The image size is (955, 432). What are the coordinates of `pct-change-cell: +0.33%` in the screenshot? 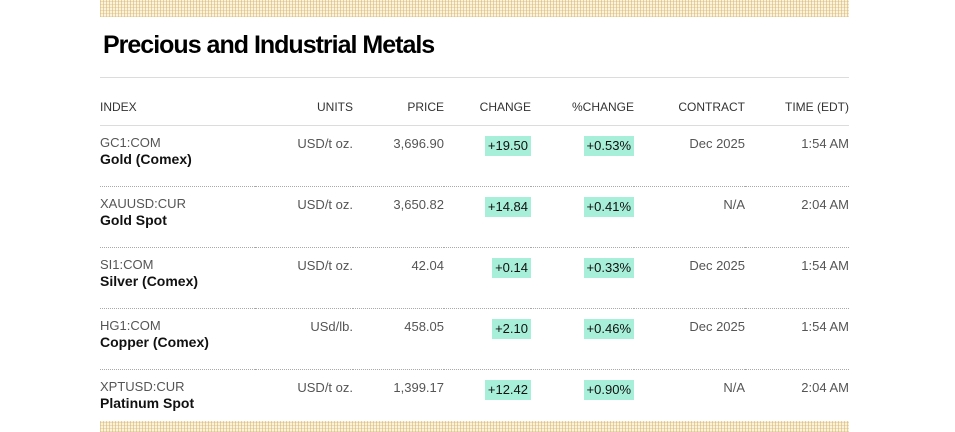 It's located at (582, 278).